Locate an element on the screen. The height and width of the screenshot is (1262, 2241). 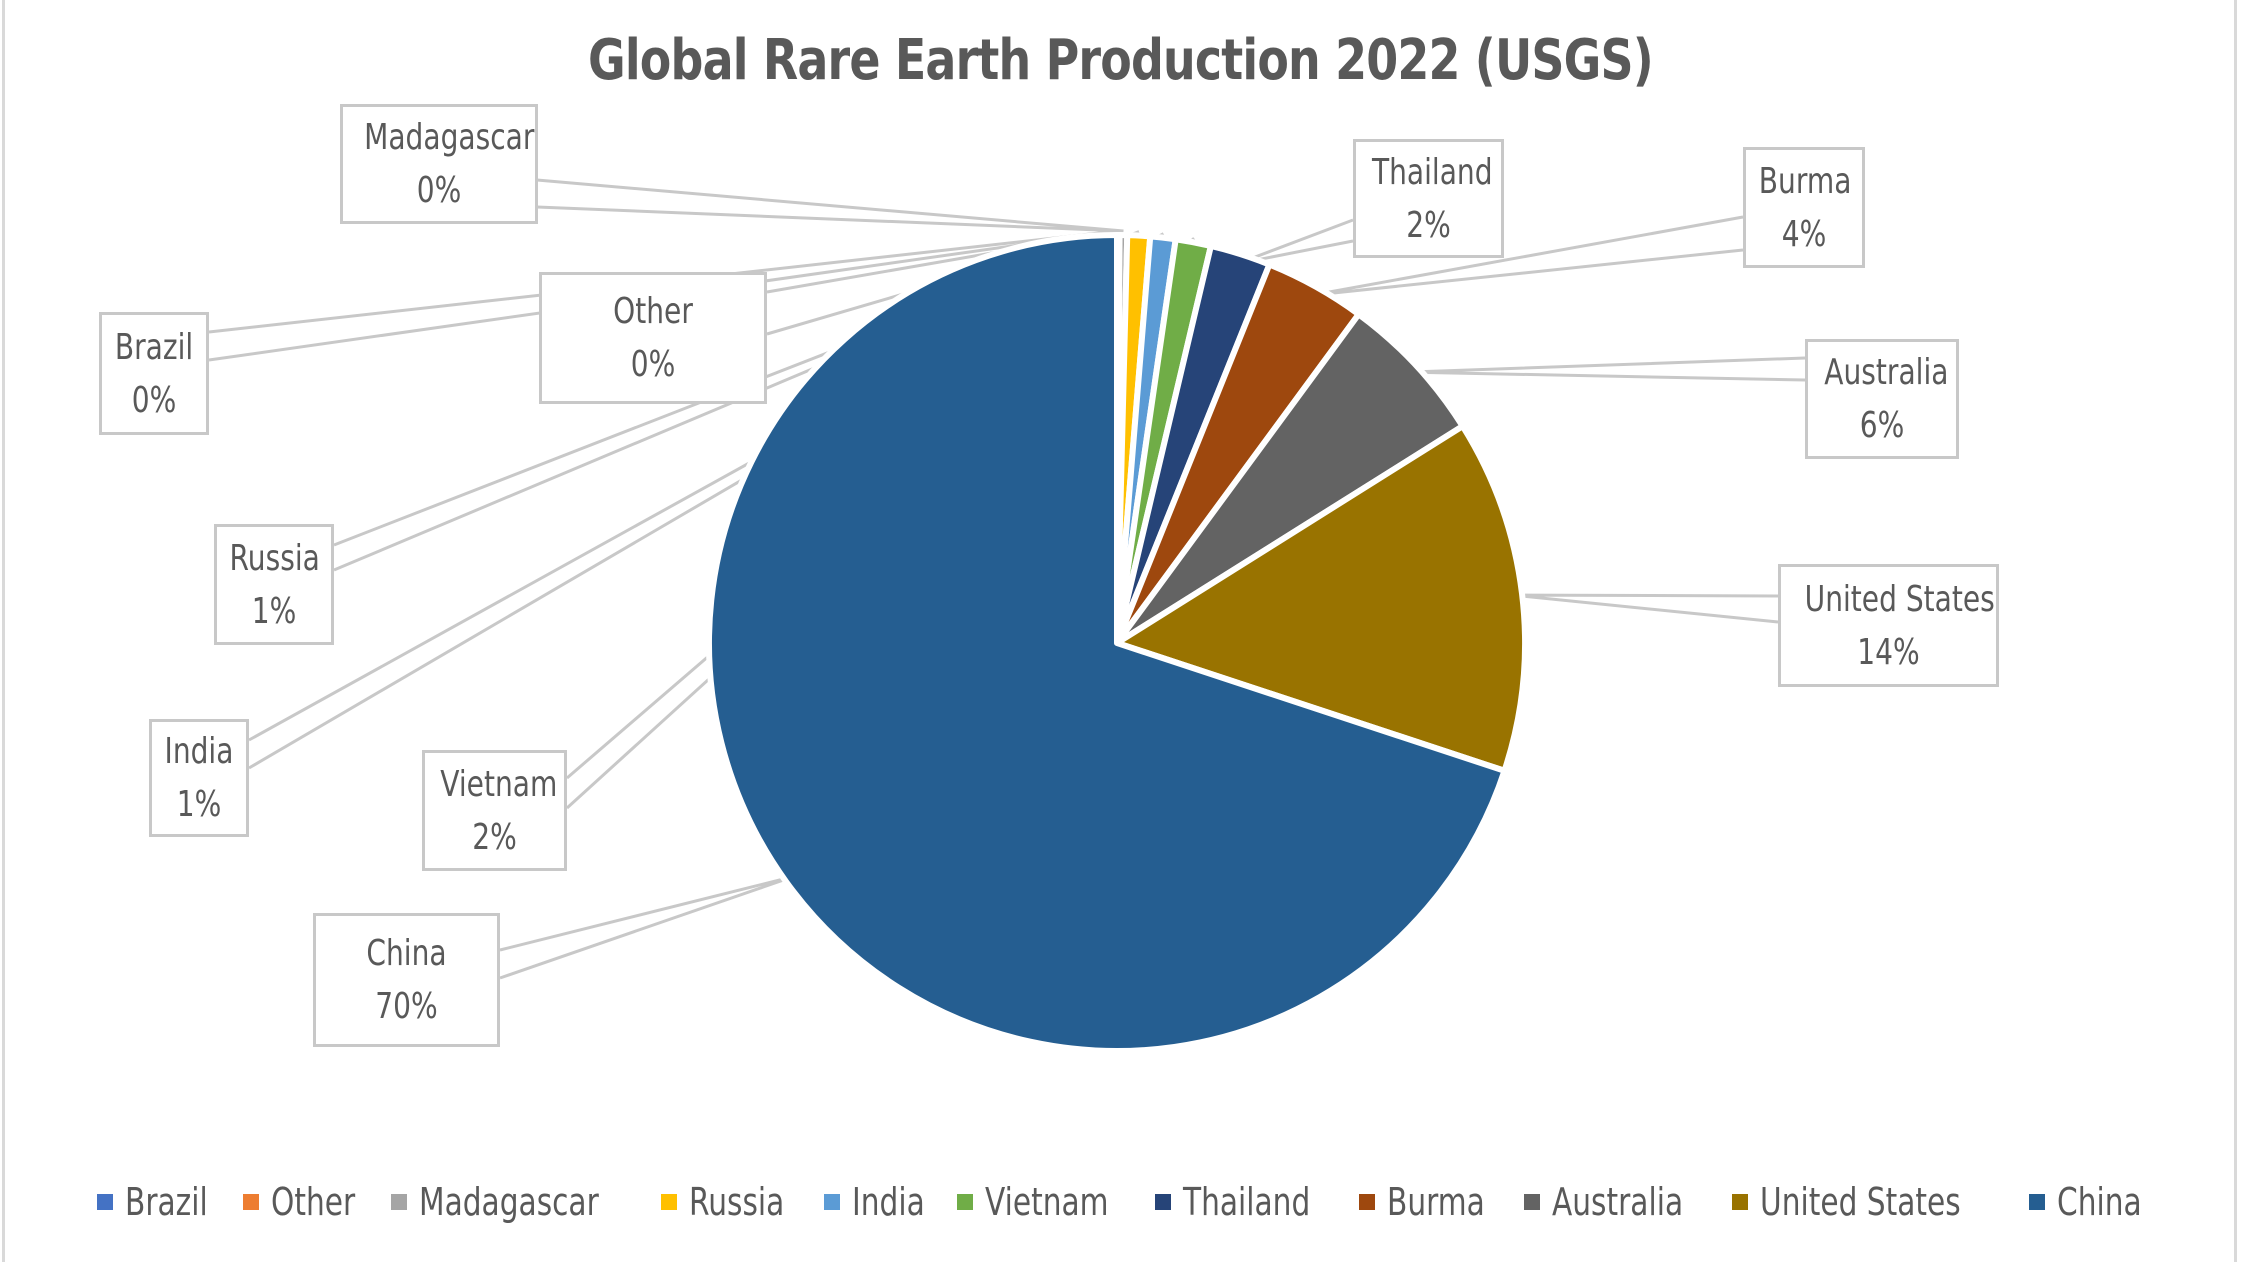
legend-item-china: China is located at coordinates (2086, 1202).